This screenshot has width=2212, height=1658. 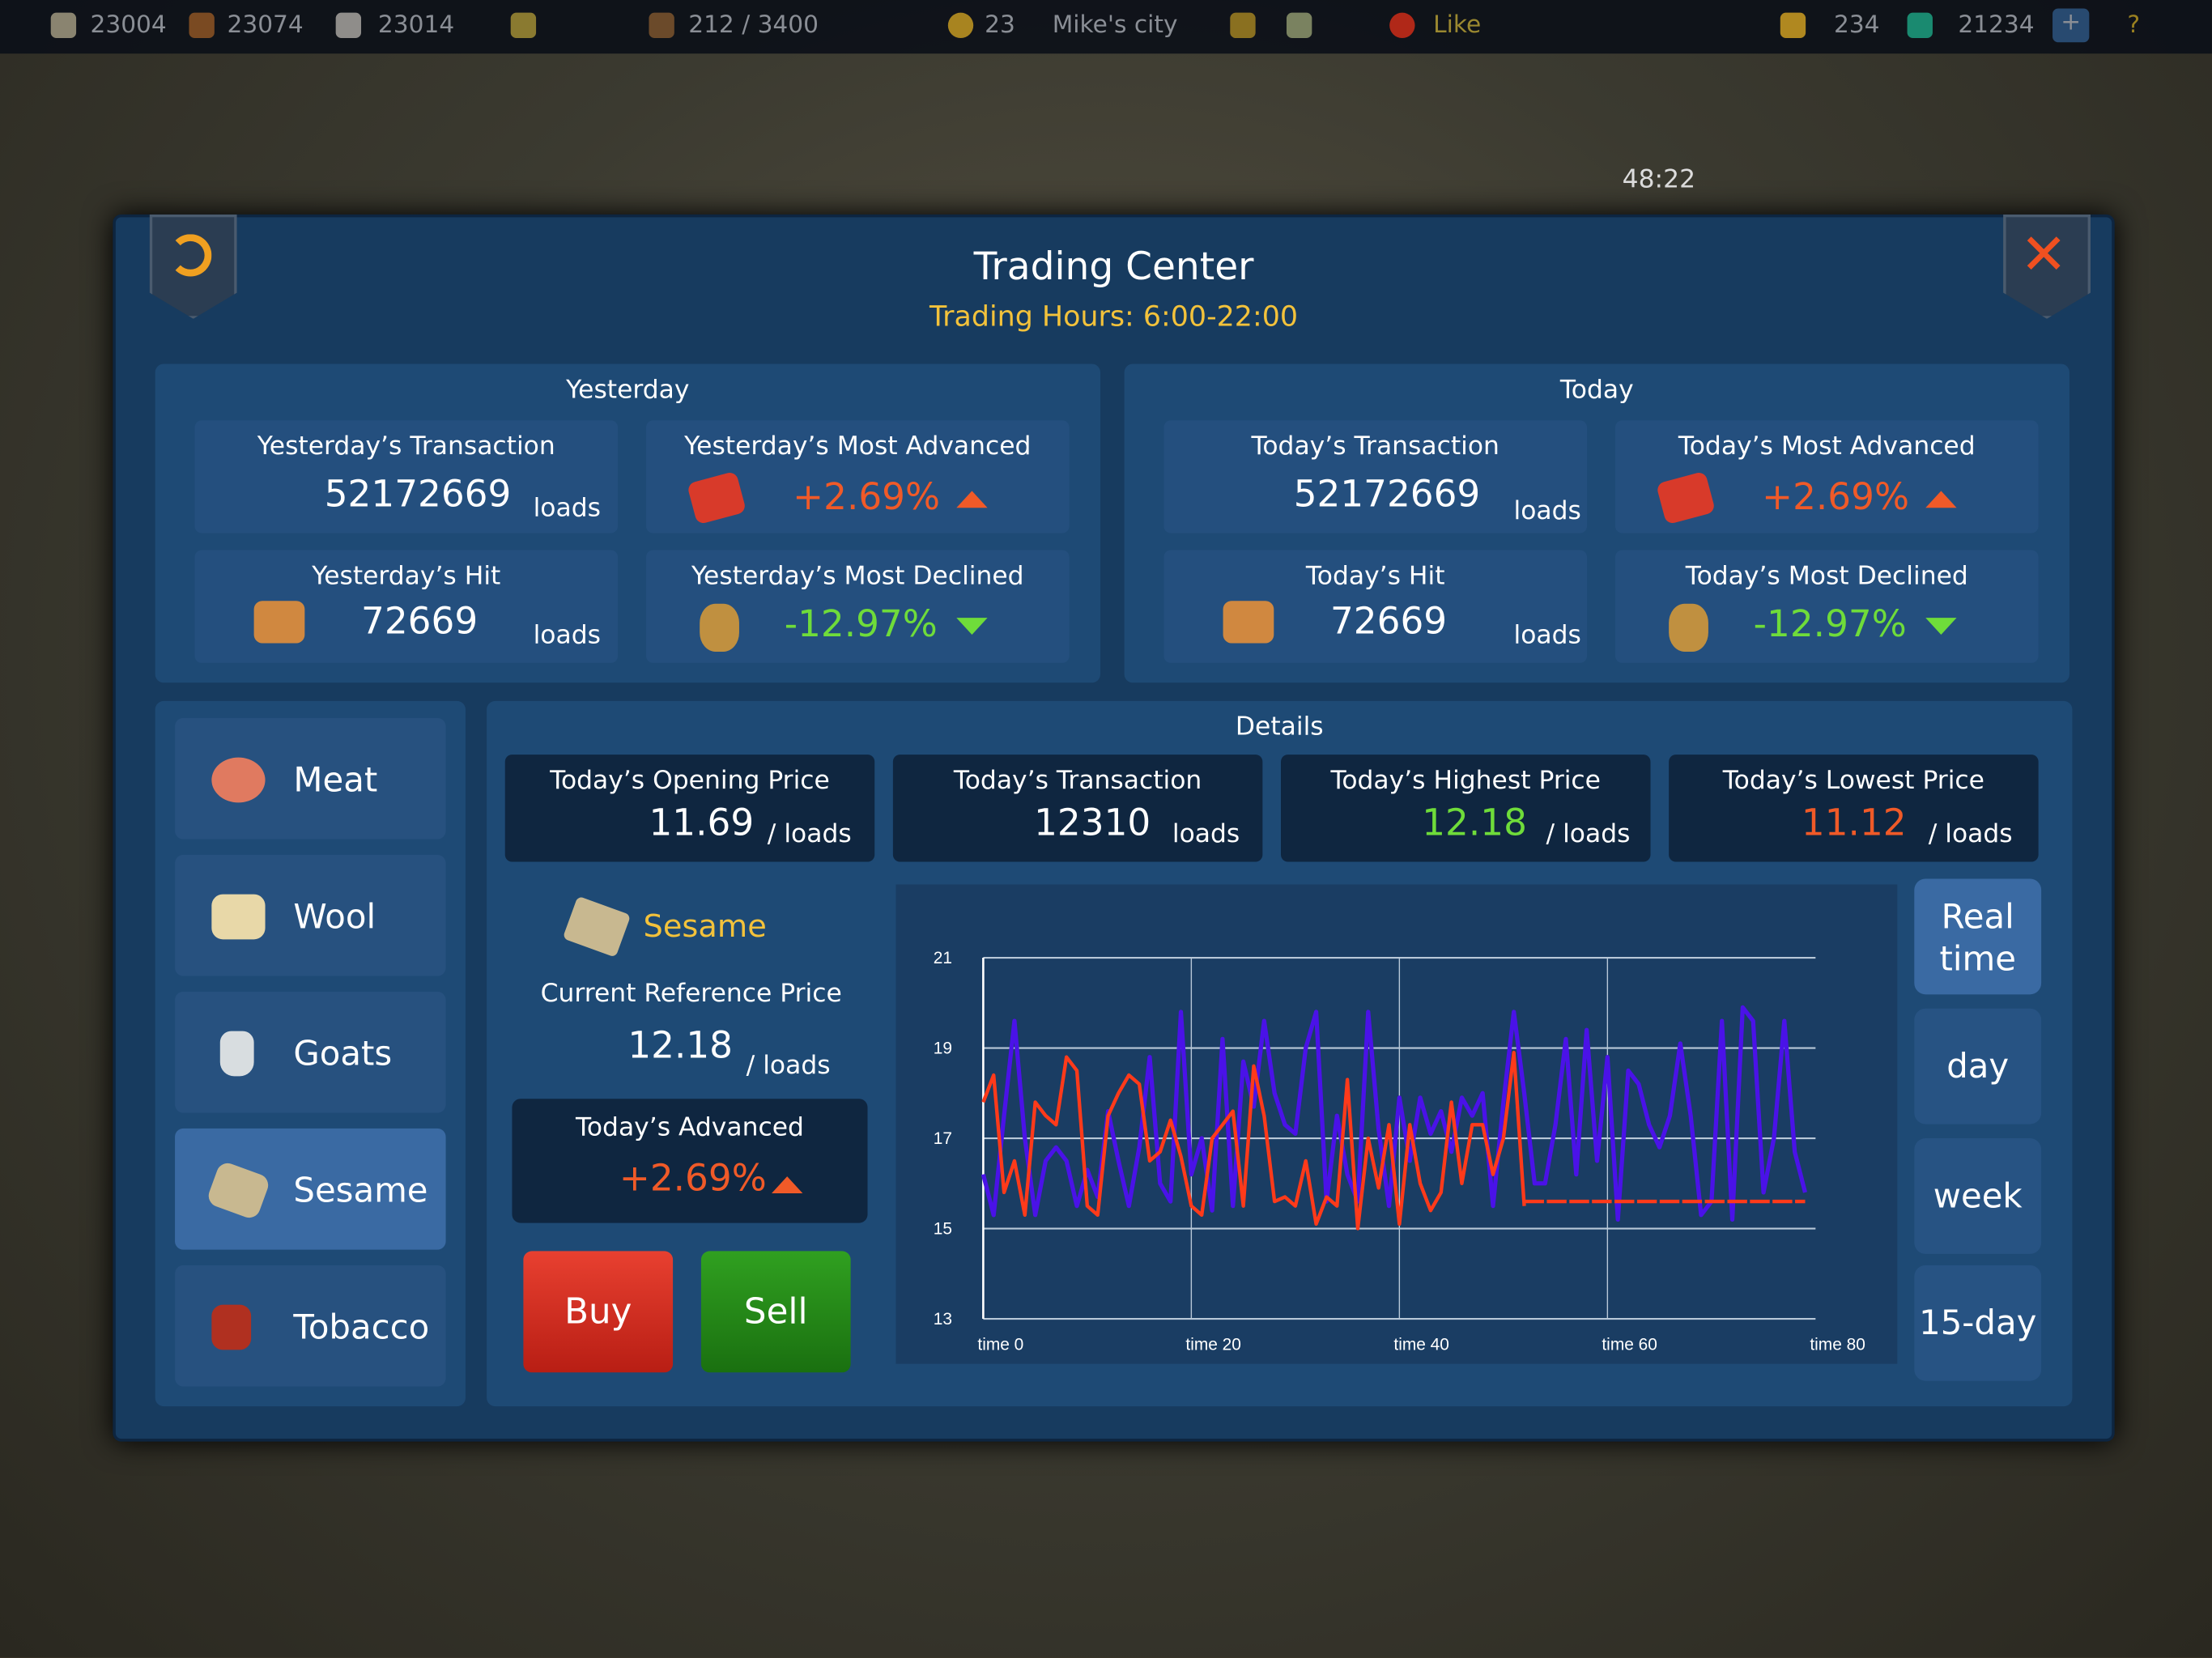 I want to click on refresh-icon, so click(x=190, y=255).